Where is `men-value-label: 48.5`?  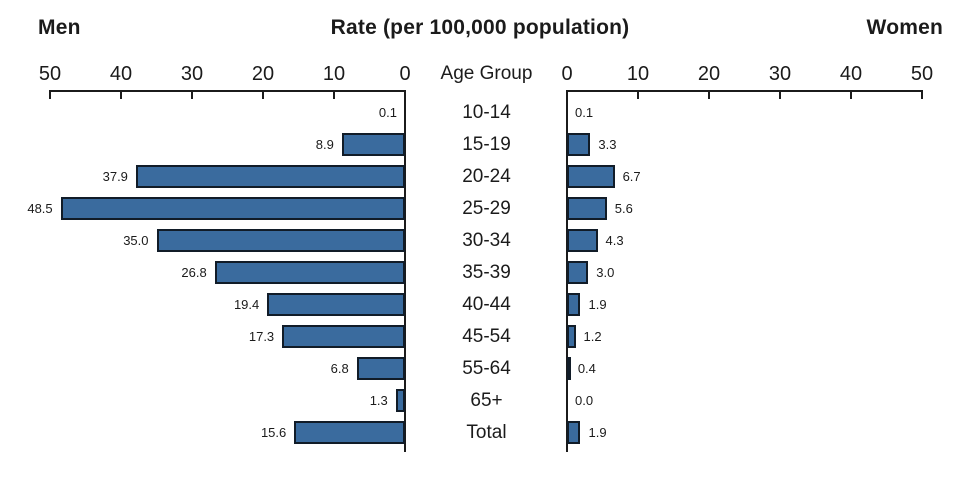
men-value-label: 48.5 is located at coordinates (40, 208).